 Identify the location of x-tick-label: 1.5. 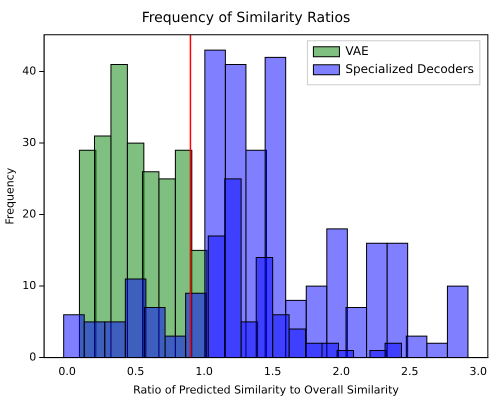
(273, 371).